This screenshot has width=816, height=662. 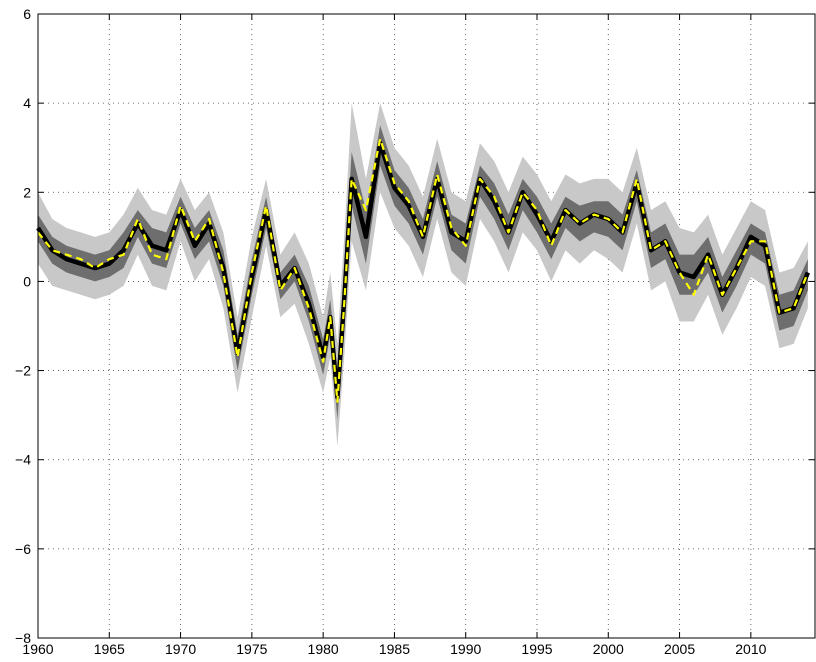 I want to click on x-tick-label: 1995, so click(x=536, y=649).